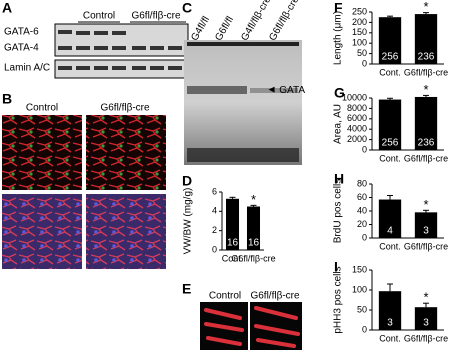 The height and width of the screenshot is (354, 474). I want to click on y-tick-label: 4000, so click(357, 129).